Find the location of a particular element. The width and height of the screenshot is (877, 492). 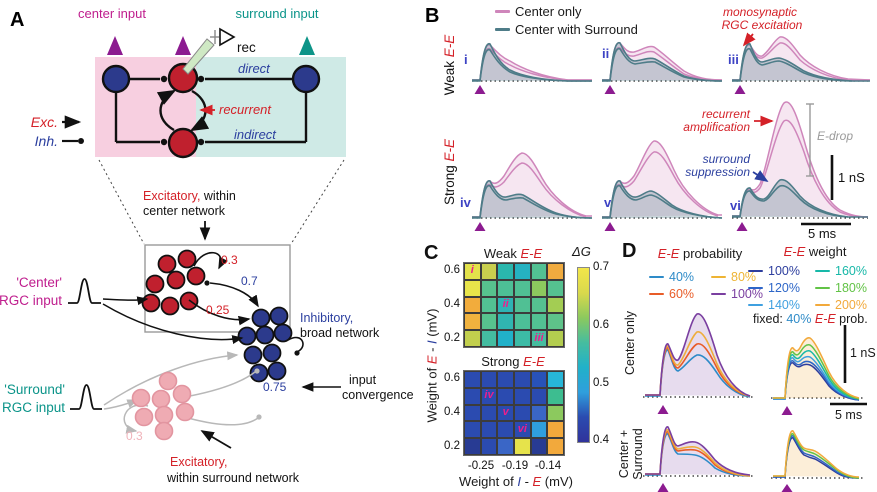

trace-i is located at coordinates (532, 62).